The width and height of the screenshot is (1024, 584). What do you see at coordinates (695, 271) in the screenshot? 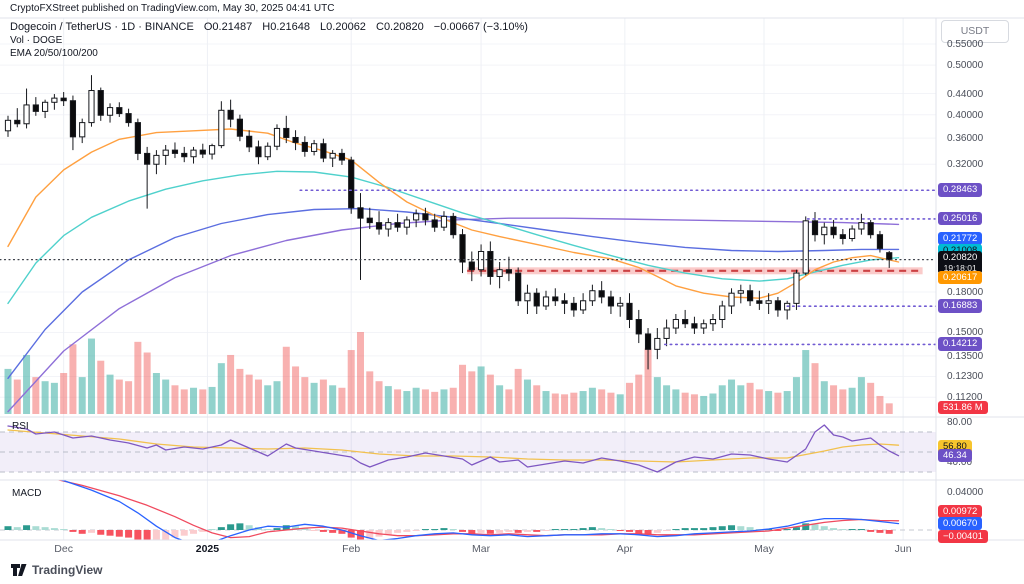
I see `support-zone` at bounding box center [695, 271].